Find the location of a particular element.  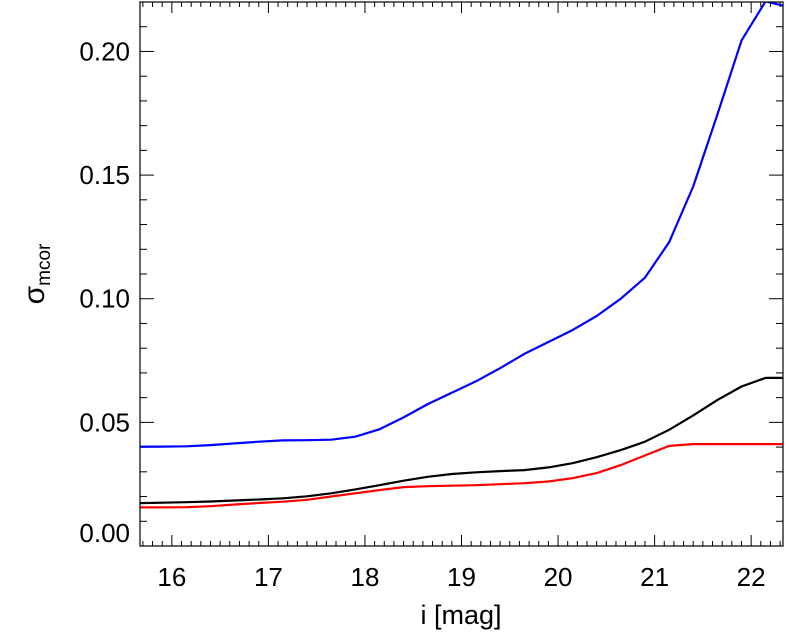

y-tick-label: 0.15 is located at coordinates (104, 175).